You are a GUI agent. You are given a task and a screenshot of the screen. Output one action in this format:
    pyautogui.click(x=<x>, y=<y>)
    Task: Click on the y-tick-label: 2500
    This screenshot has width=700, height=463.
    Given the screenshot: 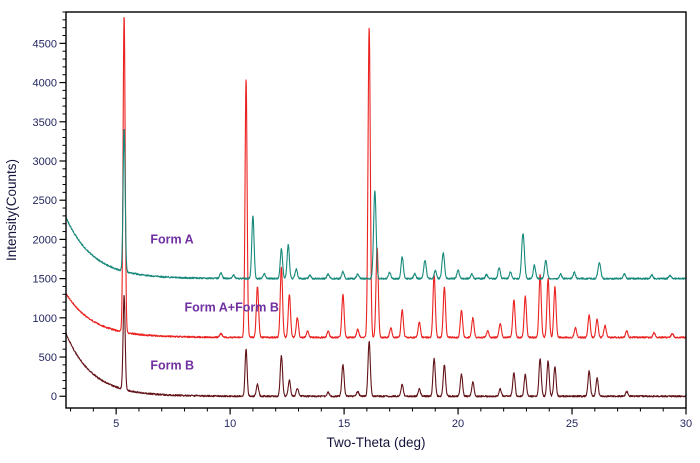 What is the action you would take?
    pyautogui.click(x=45, y=201)
    